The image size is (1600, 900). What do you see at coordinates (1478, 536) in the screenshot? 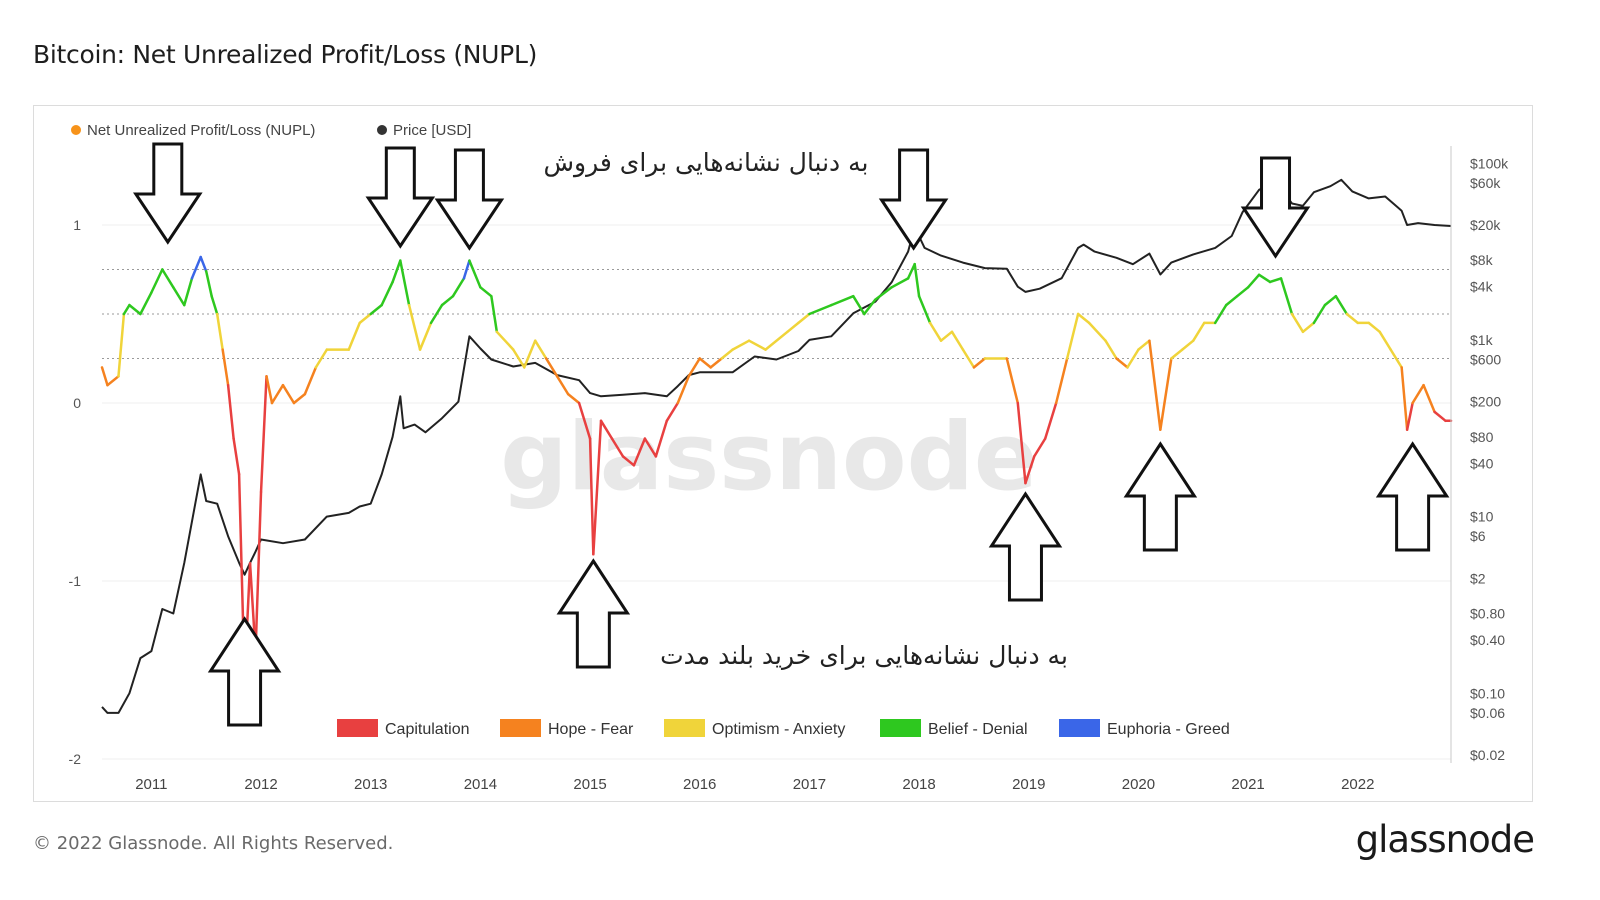
I see `y-right-tick-label: $6` at bounding box center [1478, 536].